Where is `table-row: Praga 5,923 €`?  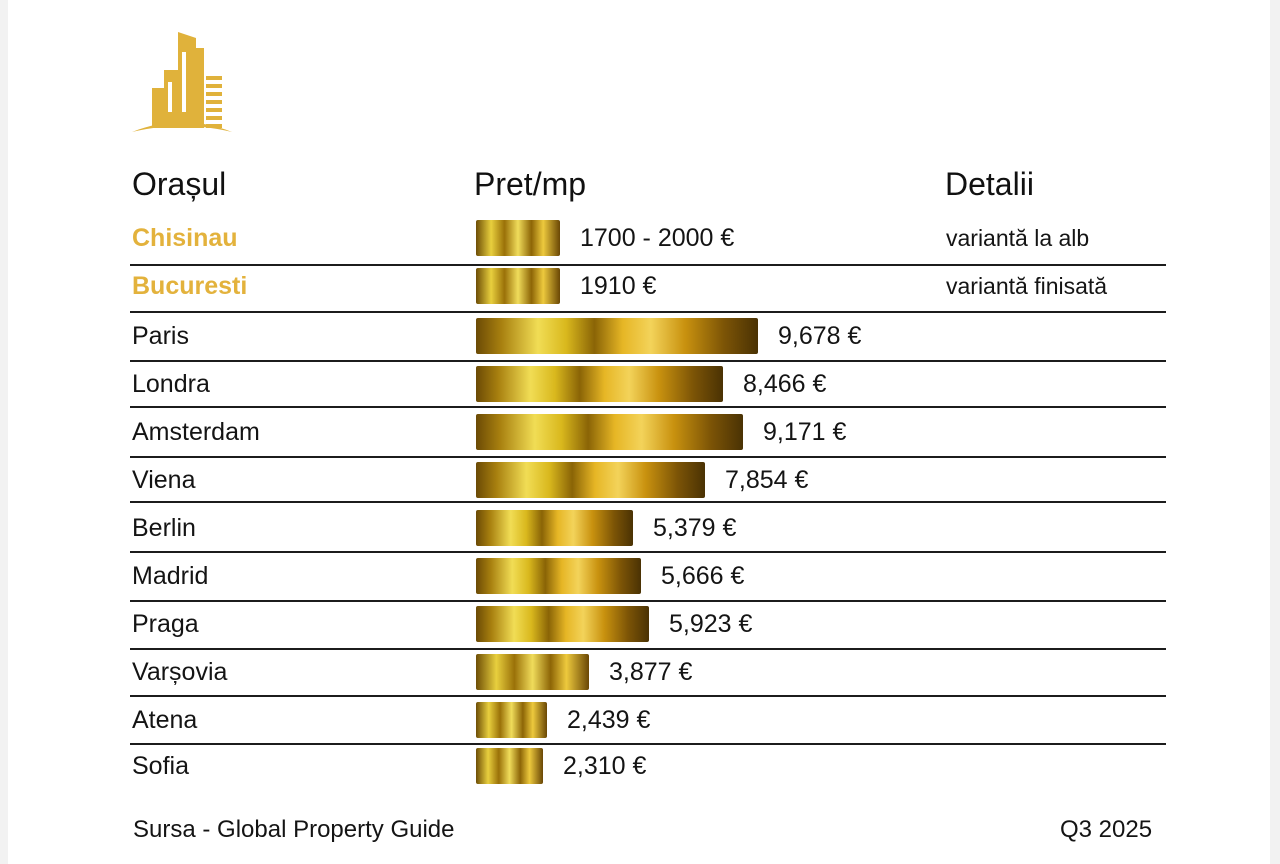
table-row: Praga 5,923 € is located at coordinates (648, 626).